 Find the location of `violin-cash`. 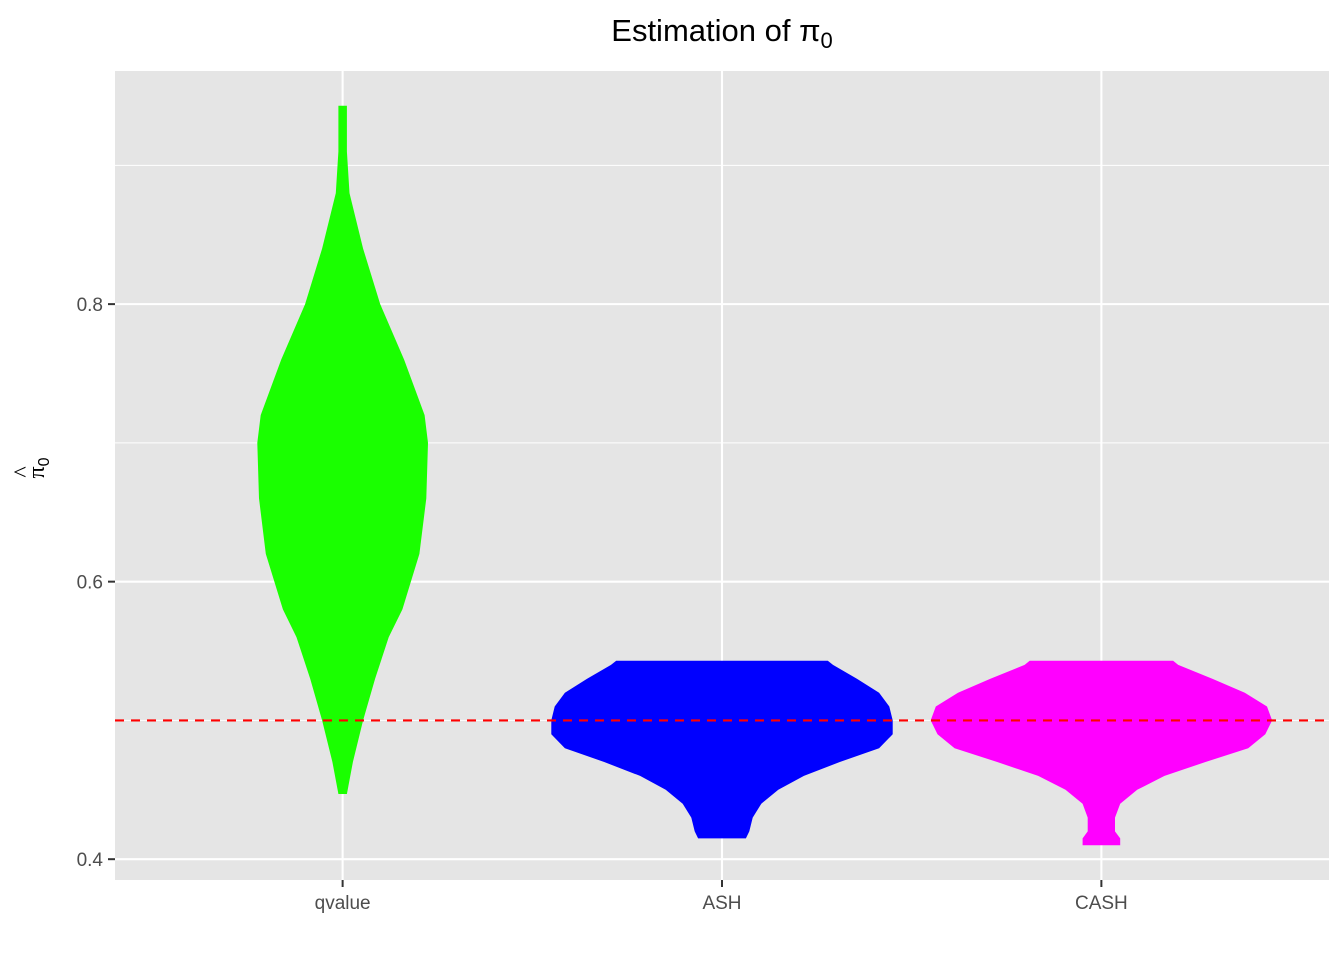

violin-cash is located at coordinates (1101, 753).